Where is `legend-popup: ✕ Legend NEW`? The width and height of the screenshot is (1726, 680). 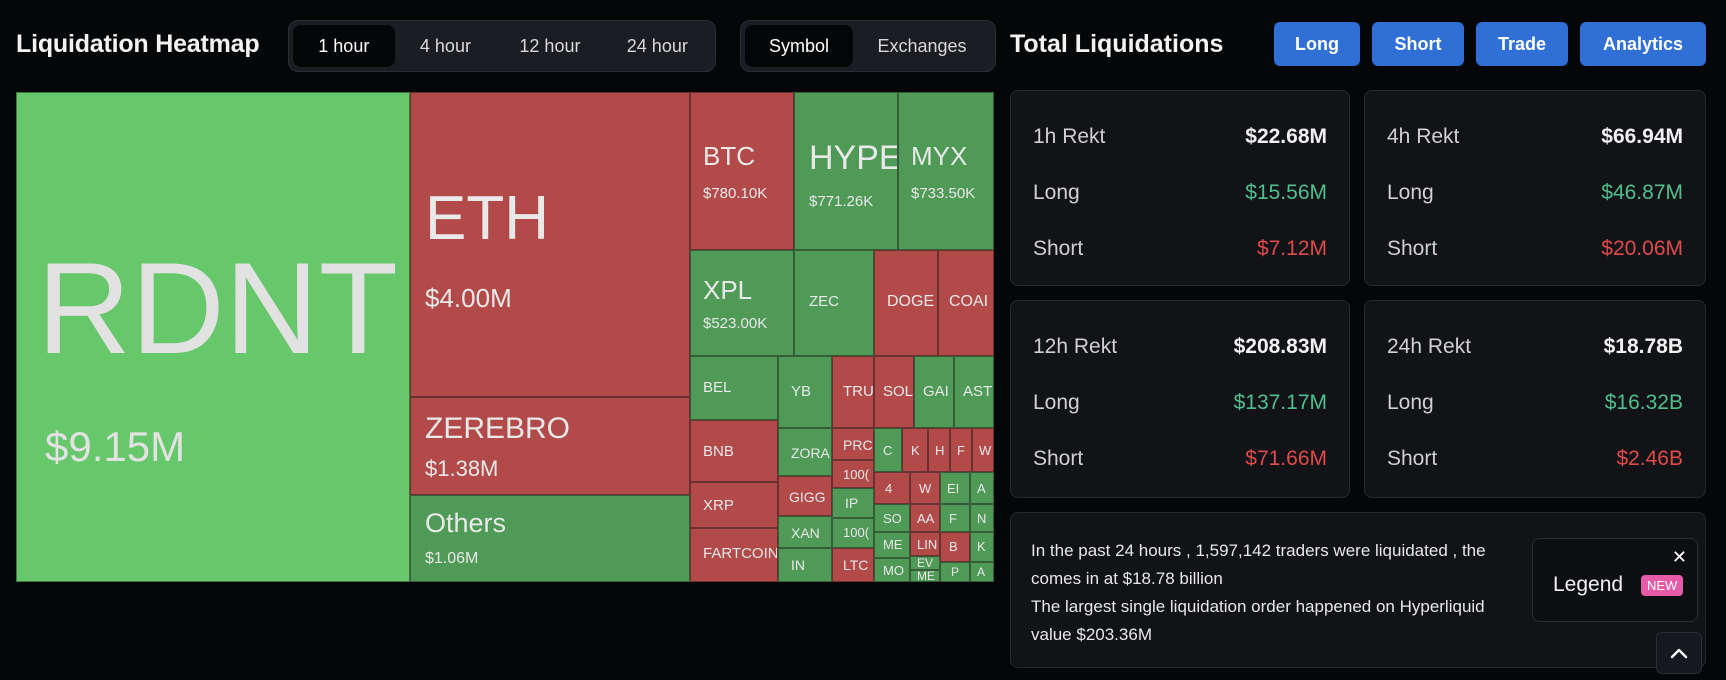 legend-popup: ✕ Legend NEW is located at coordinates (1615, 580).